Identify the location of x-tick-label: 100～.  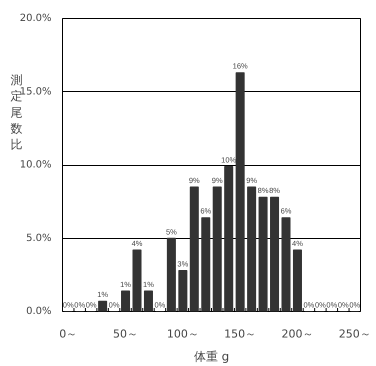
(182, 334).